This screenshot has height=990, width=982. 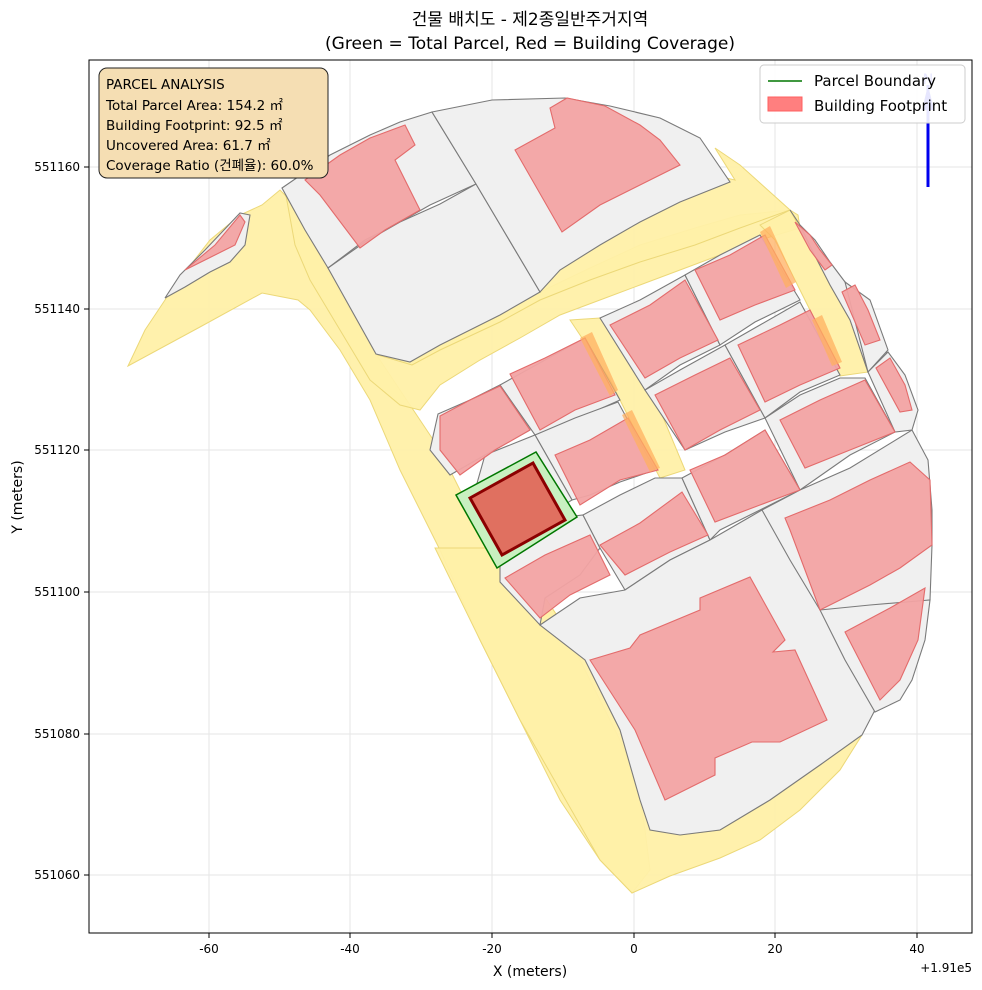 What do you see at coordinates (18, 497) in the screenshot?
I see `y-axis-label: Y (meters)` at bounding box center [18, 497].